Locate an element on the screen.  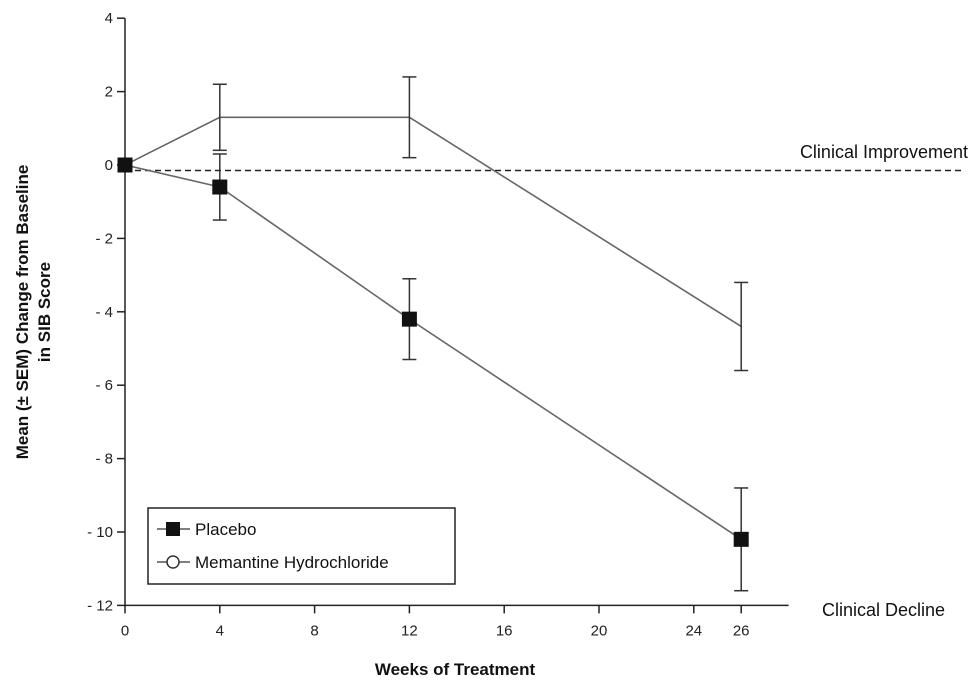
x-tick-label: 12 is located at coordinates (409, 630).